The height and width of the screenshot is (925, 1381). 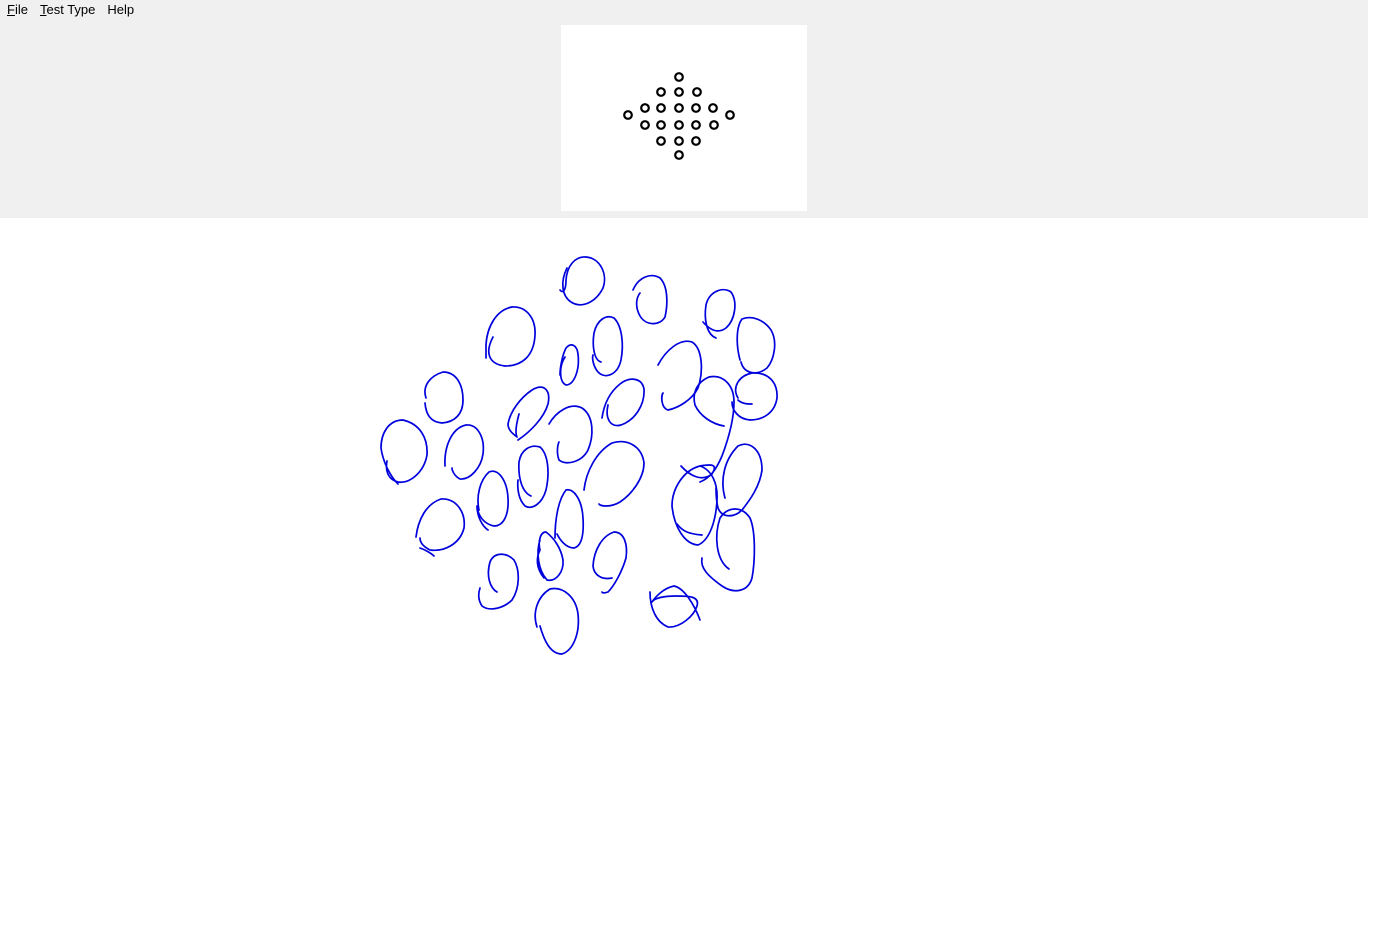 I want to click on menu-file: File, so click(x=17, y=10).